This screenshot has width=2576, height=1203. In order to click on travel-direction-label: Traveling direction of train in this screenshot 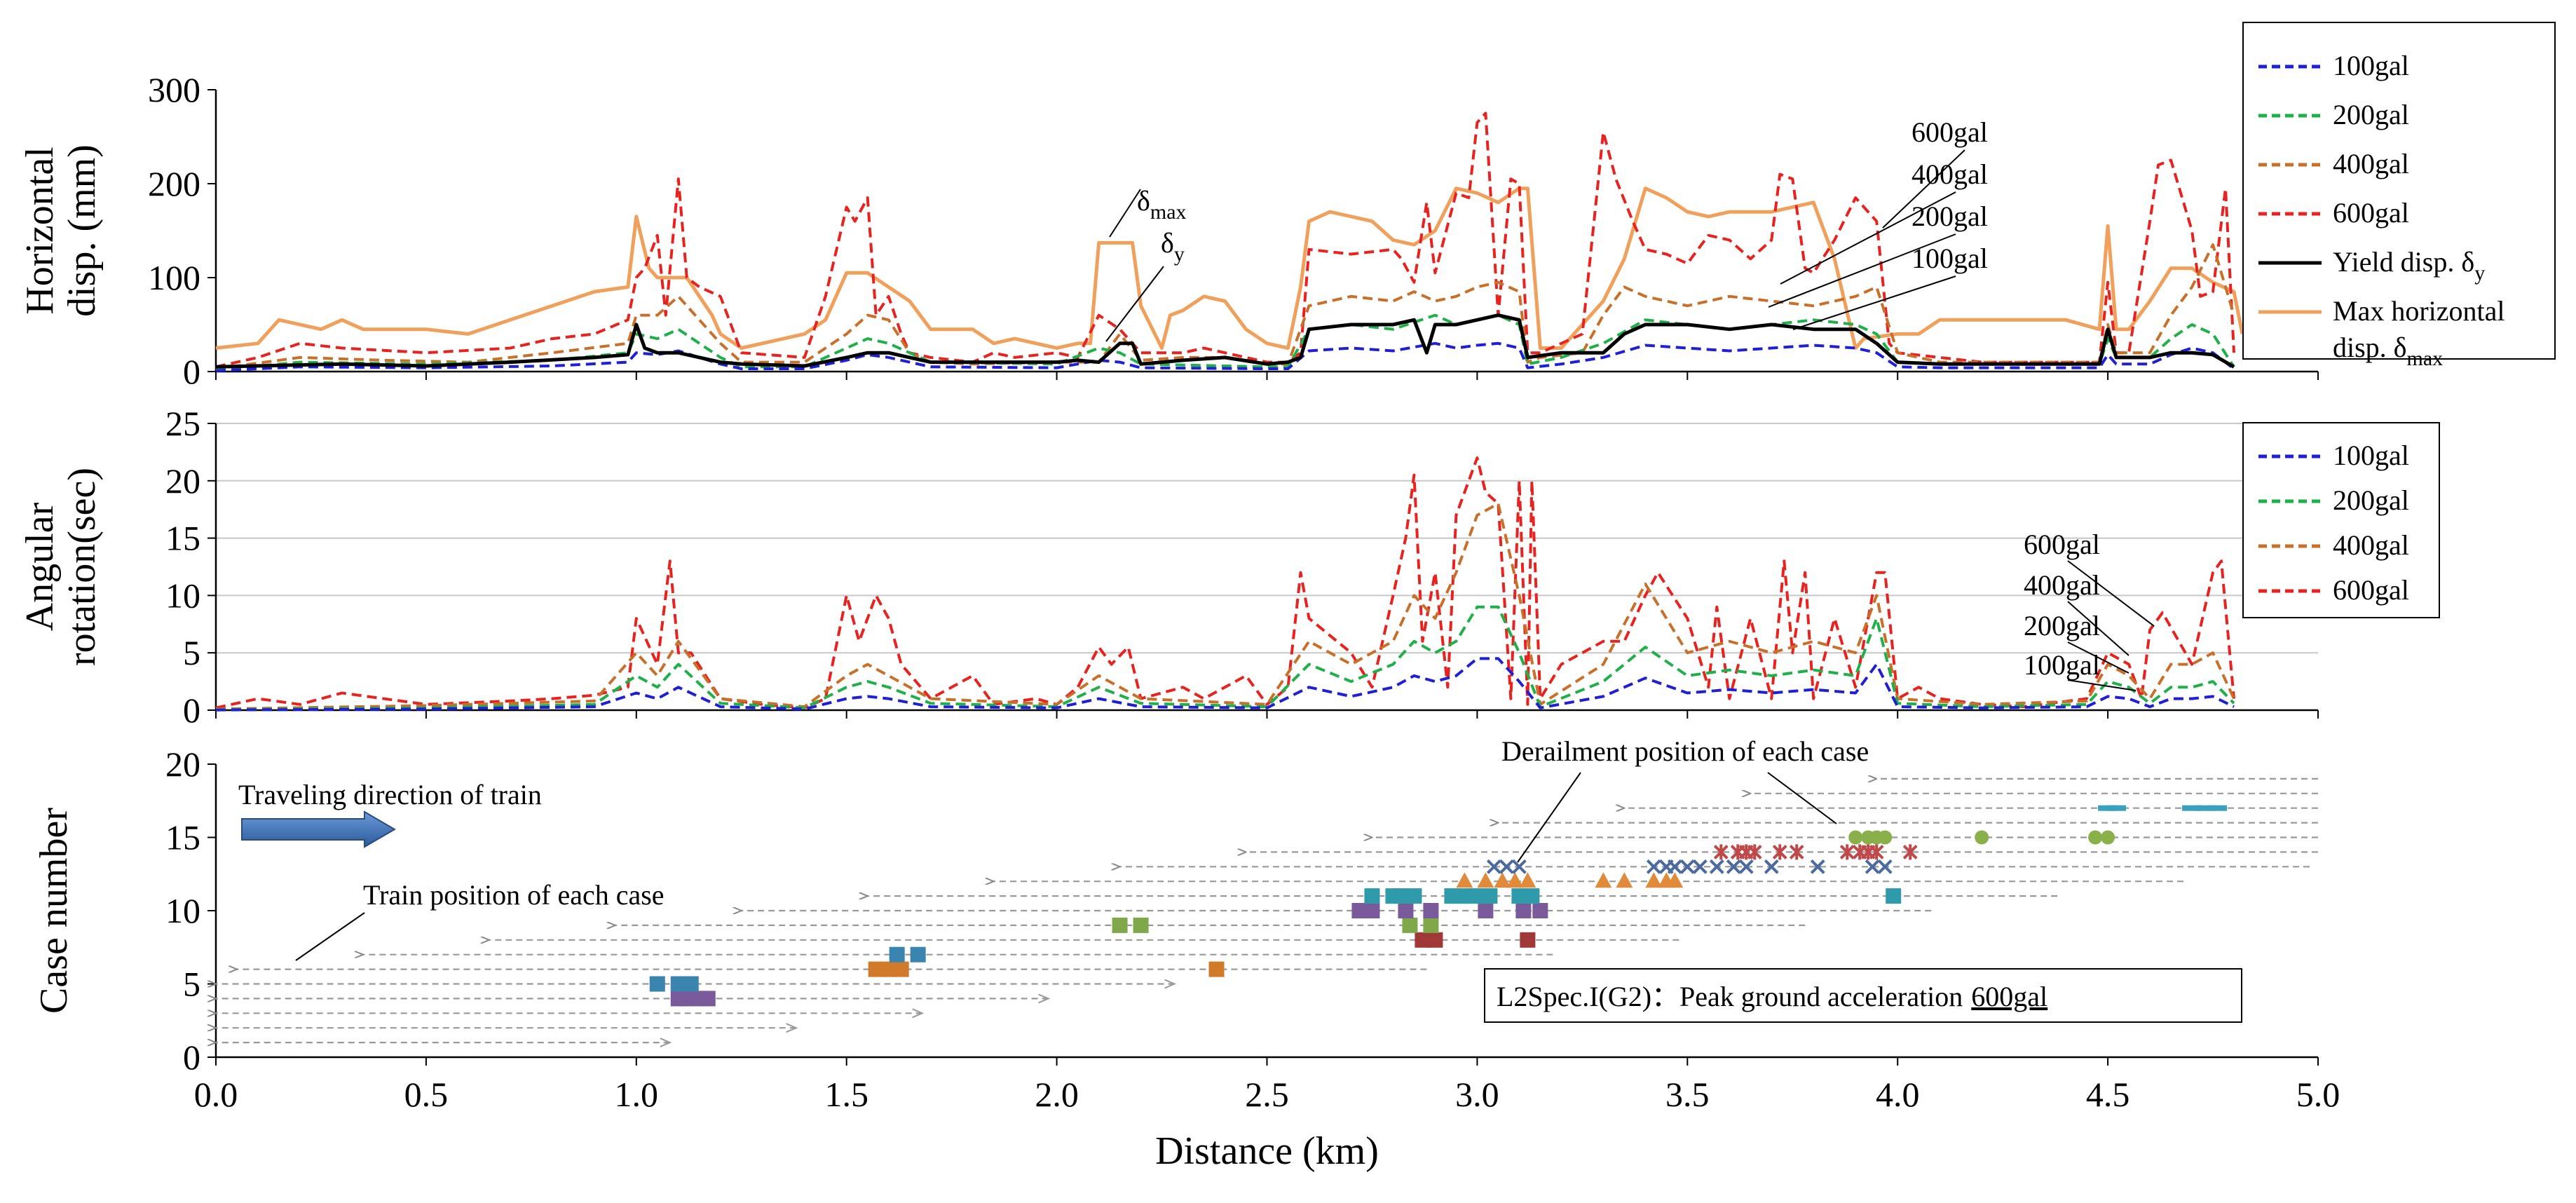, I will do `click(390, 794)`.